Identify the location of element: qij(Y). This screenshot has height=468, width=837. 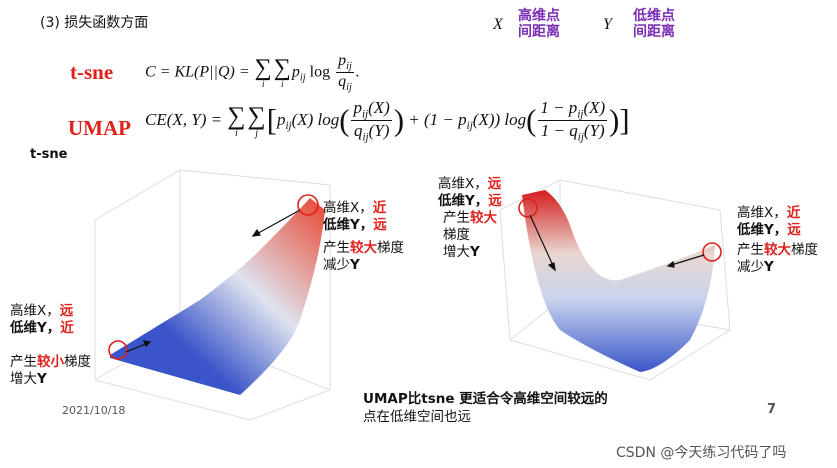
(371, 132).